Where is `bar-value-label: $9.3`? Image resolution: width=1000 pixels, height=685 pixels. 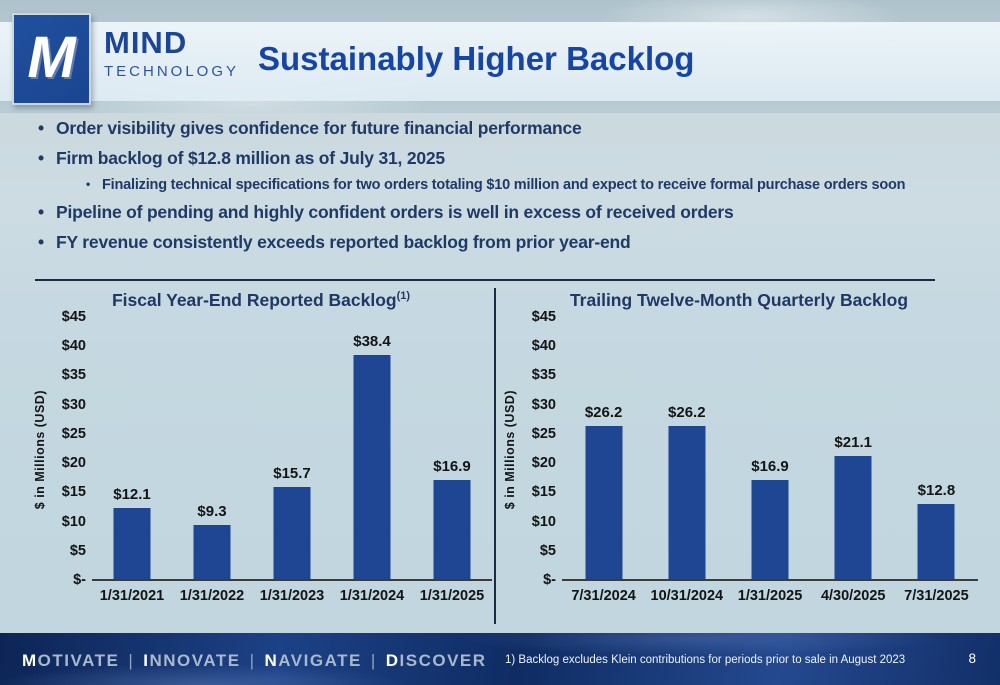
bar-value-label: $9.3 is located at coordinates (212, 511).